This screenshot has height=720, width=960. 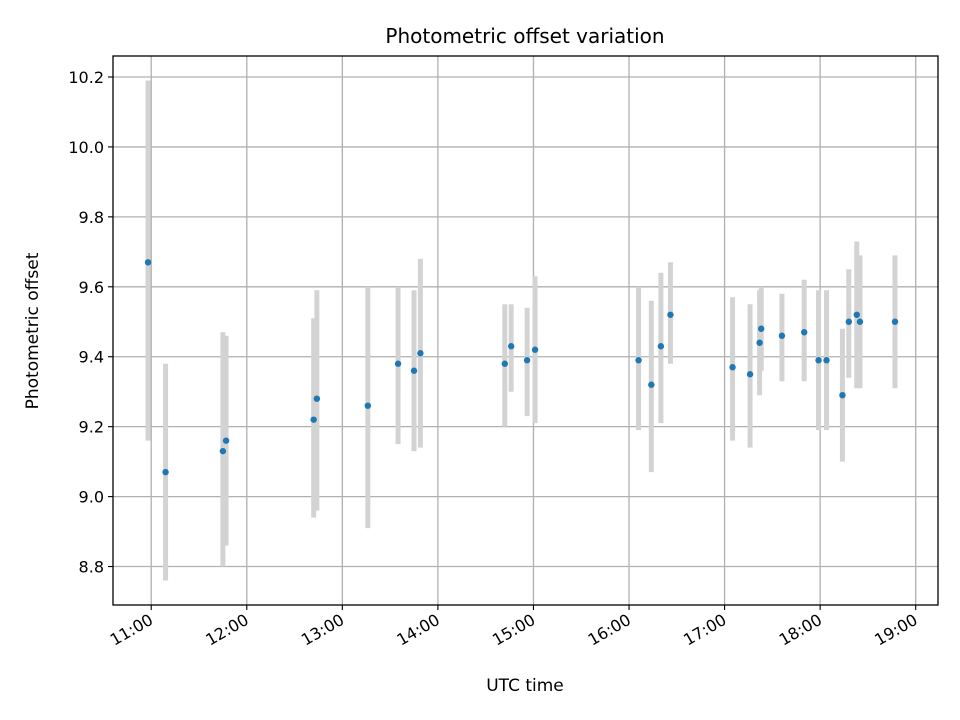 I want to click on y-tick-label: 9.0, so click(x=91, y=497).